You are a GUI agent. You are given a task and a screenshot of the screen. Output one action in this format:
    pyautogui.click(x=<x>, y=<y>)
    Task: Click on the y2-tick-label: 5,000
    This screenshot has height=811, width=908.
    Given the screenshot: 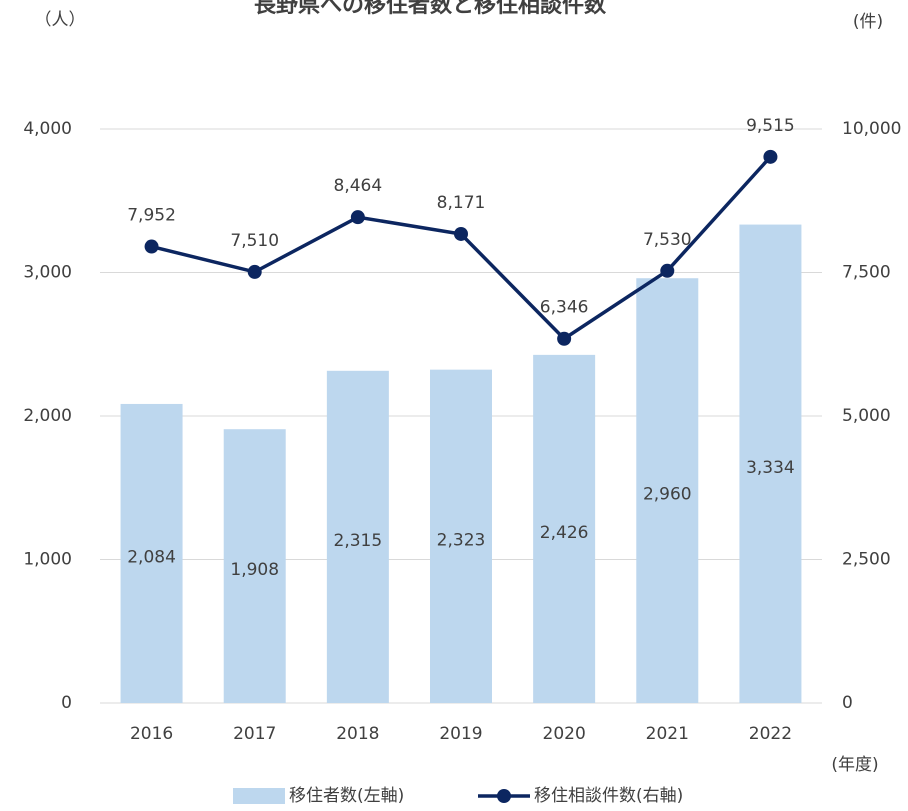 What is the action you would take?
    pyautogui.click(x=866, y=416)
    